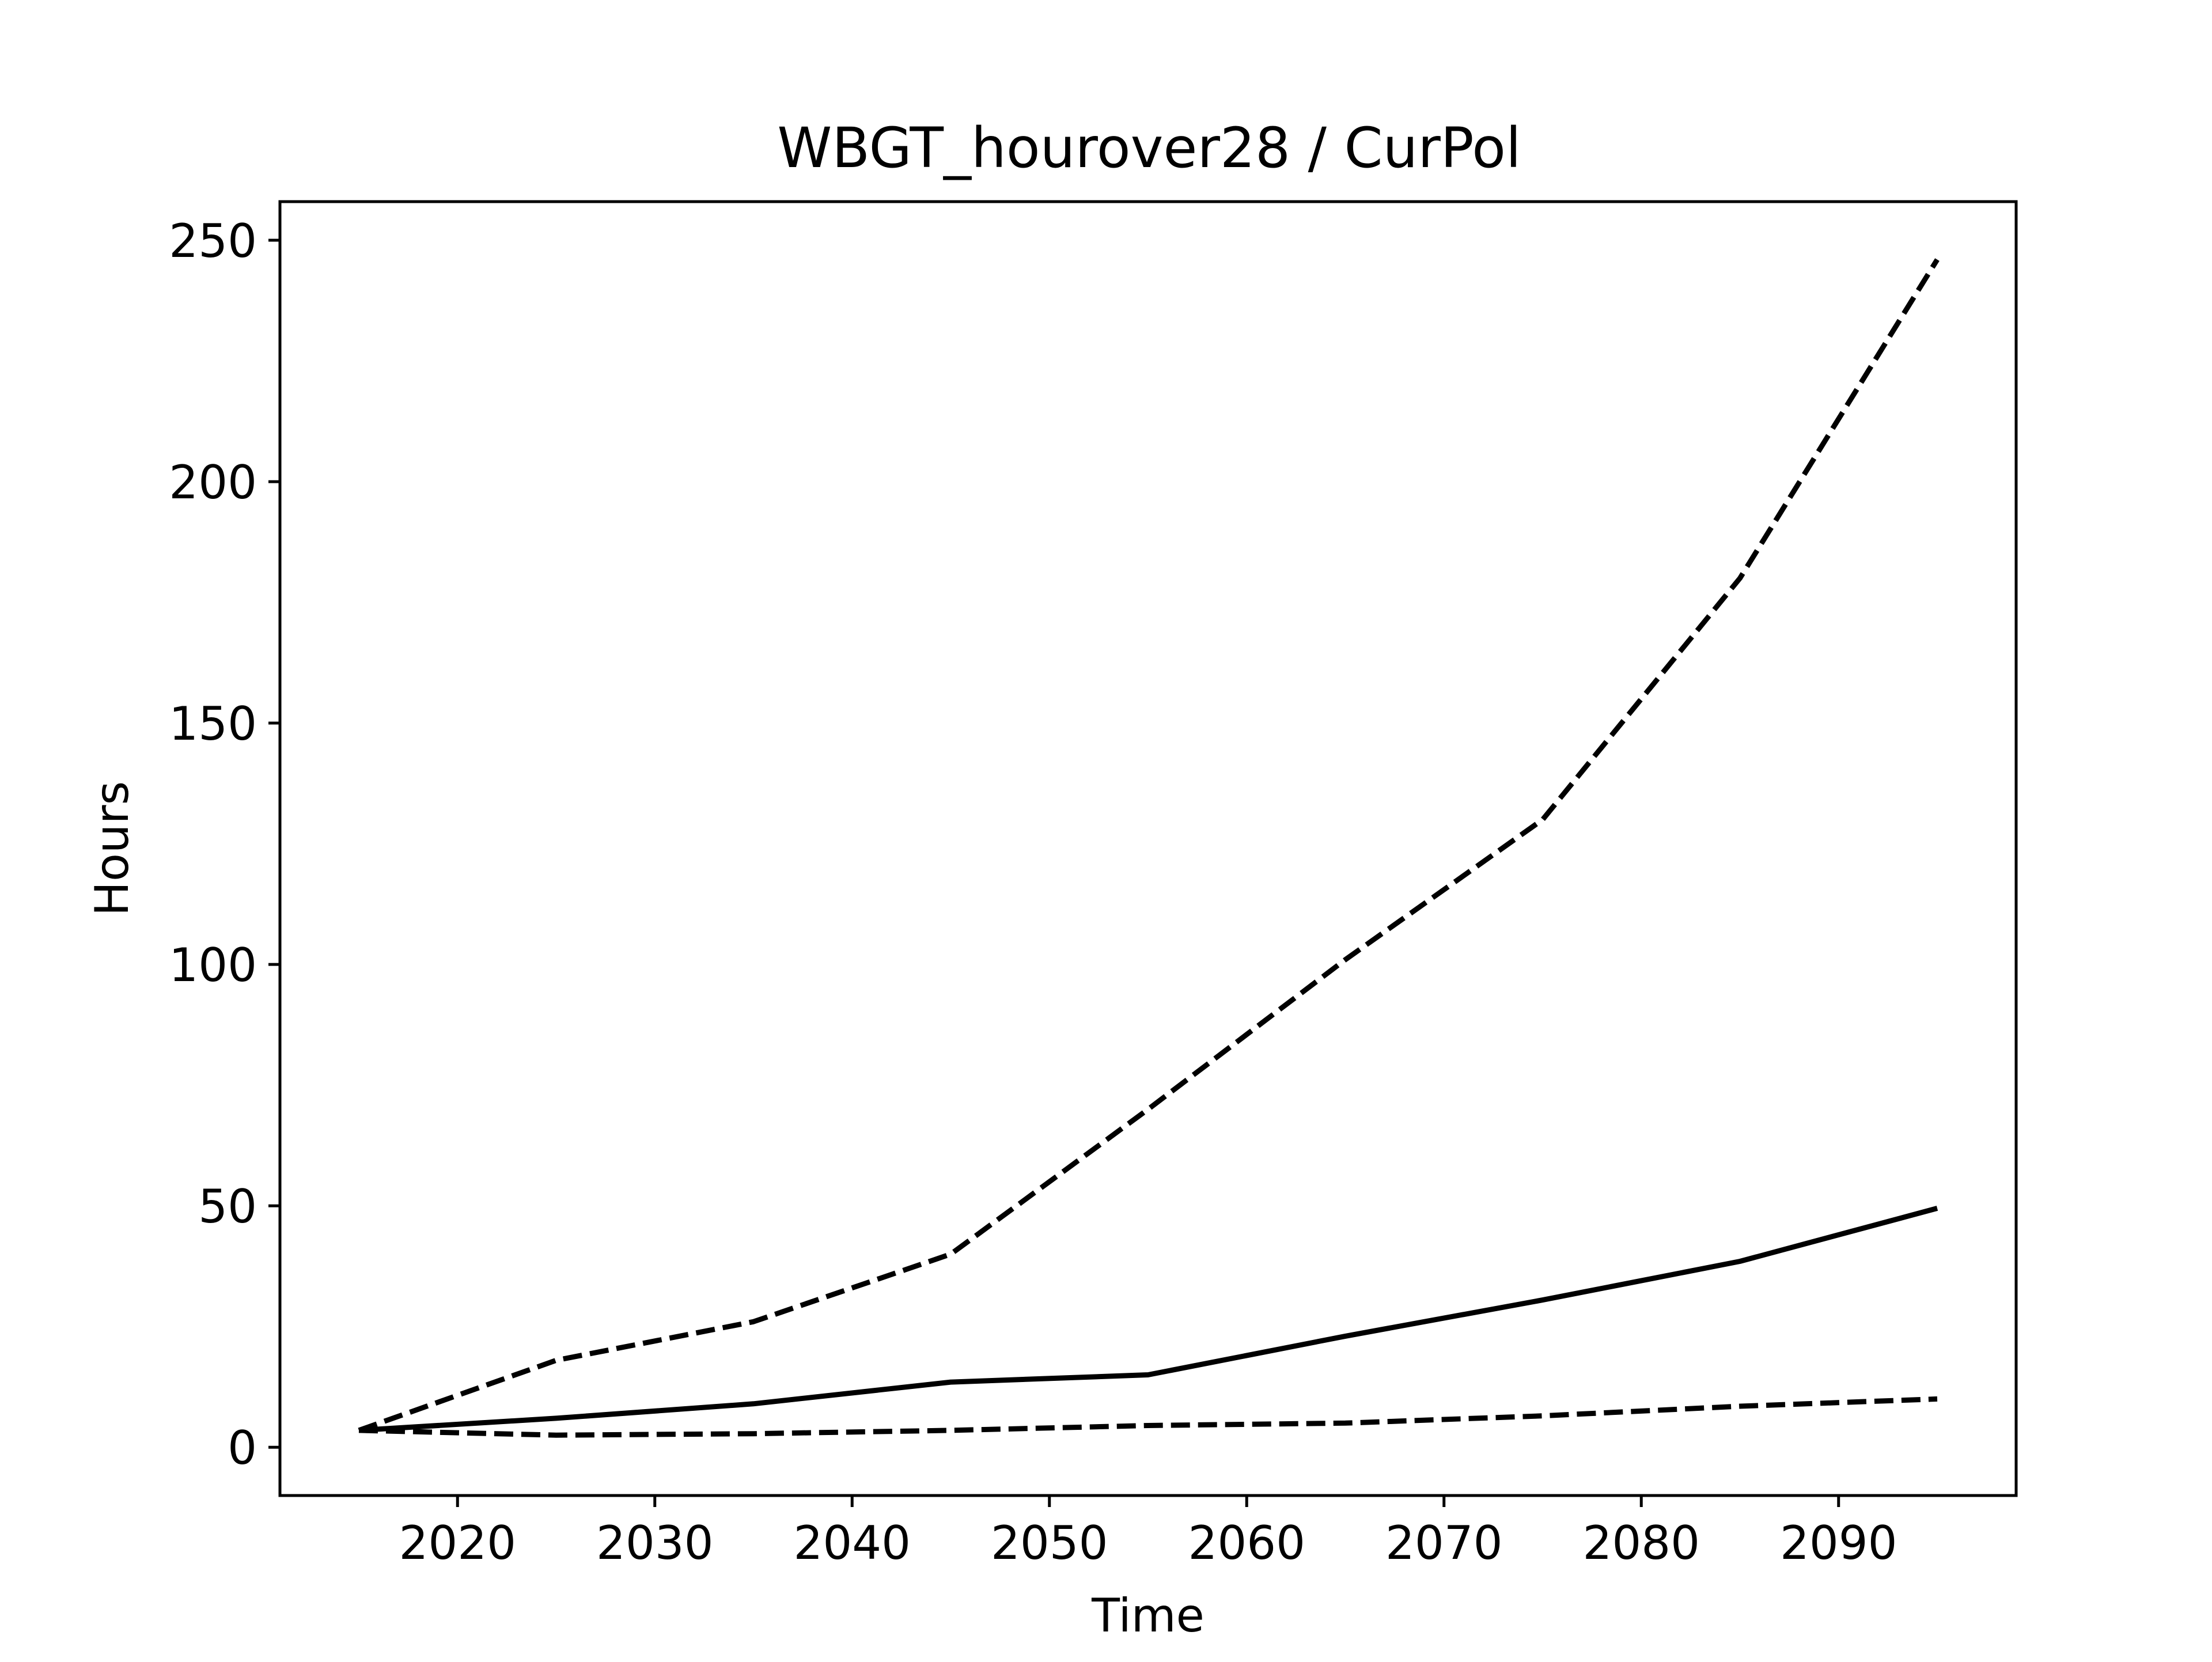  I want to click on y-tick-label: 0, so click(242, 1448).